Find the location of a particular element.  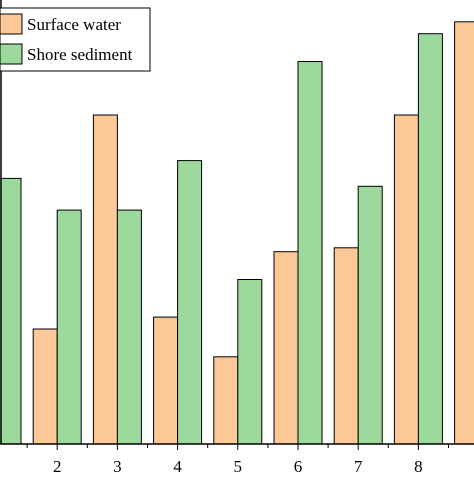

legend-swatch-surface-water is located at coordinates (11, 24).